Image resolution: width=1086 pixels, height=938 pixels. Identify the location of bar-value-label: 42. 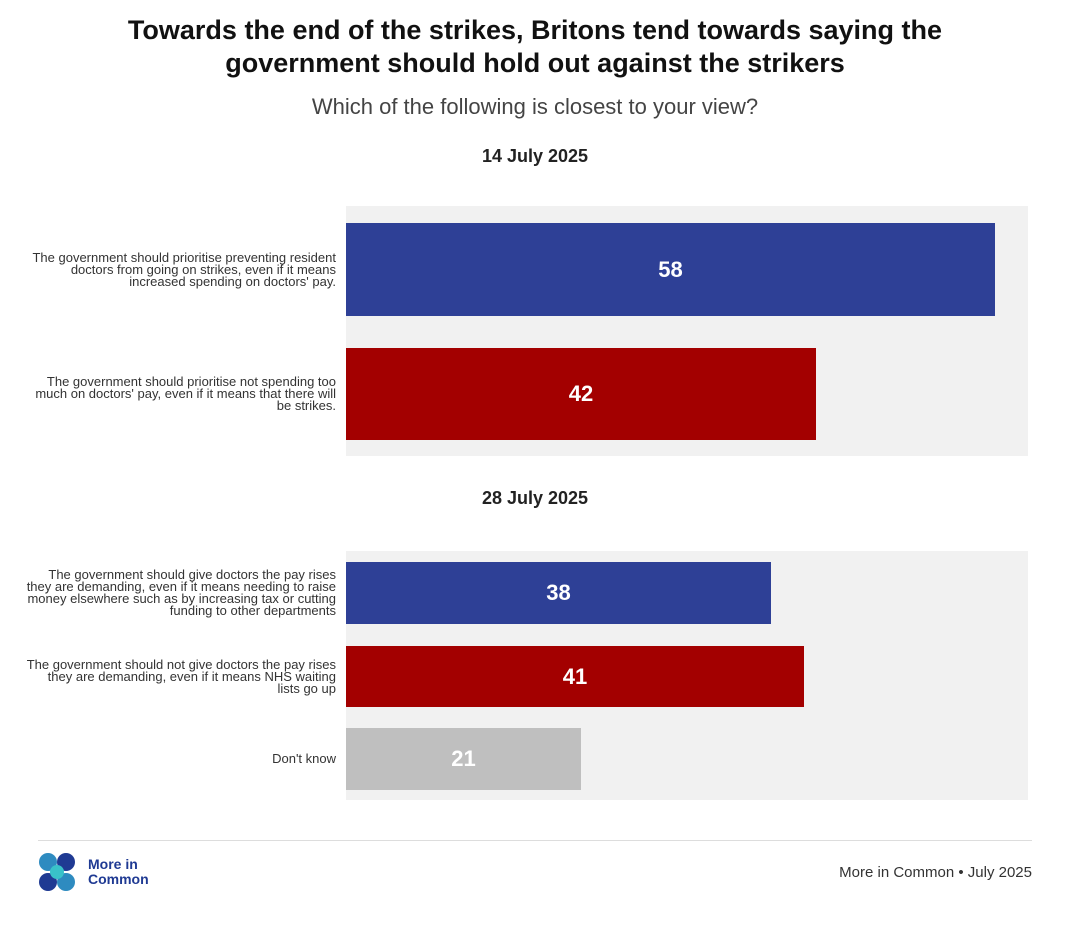
(581, 393).